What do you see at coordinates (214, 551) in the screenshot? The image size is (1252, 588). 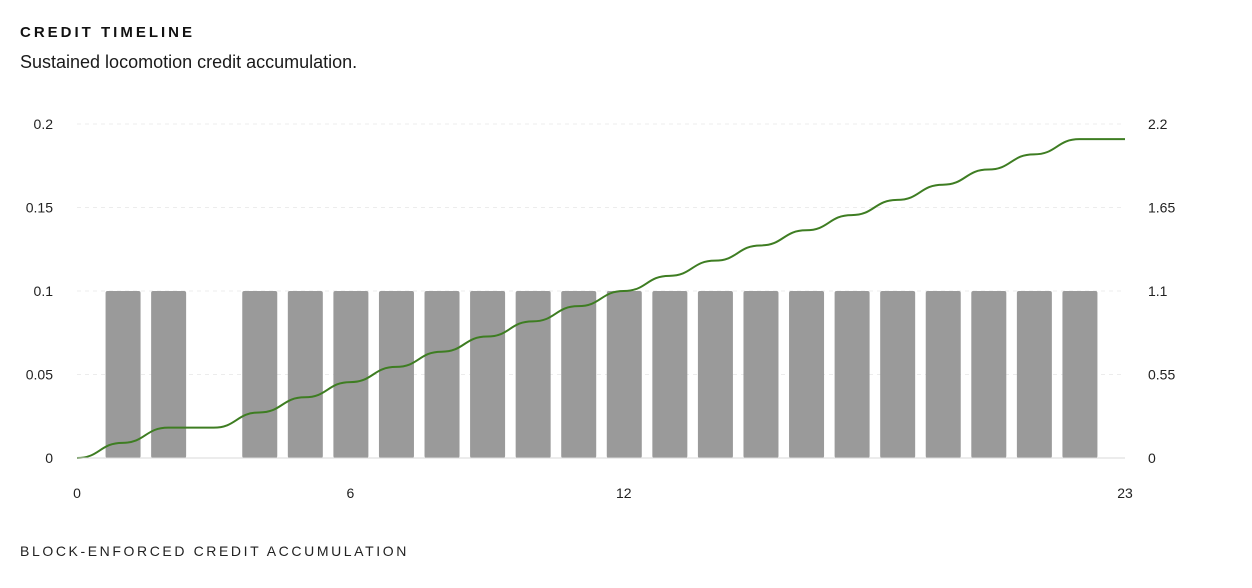 I see `footer-label: BLOCK-ENFORCED CREDIT ACCUMULATION` at bounding box center [214, 551].